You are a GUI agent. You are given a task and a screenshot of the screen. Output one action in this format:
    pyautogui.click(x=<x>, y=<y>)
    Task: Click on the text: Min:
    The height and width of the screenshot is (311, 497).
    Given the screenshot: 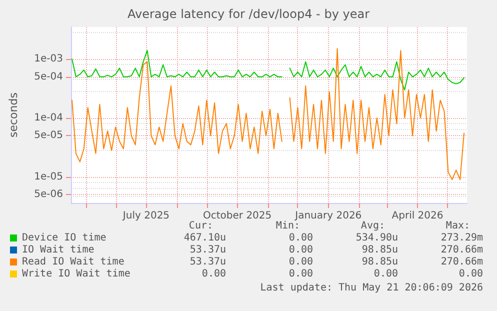 What is the action you would take?
    pyautogui.click(x=288, y=226)
    